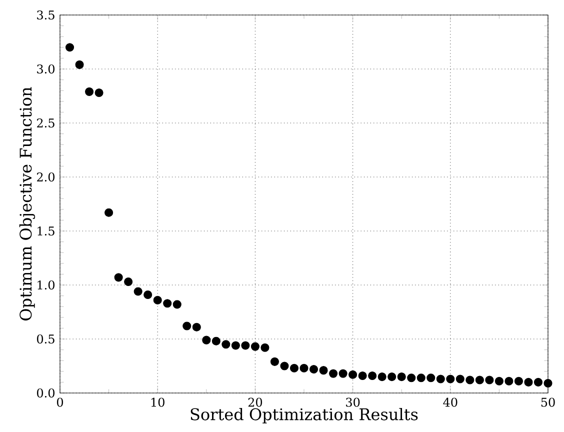  I want to click on y-tick-label: 2.5, so click(45, 123).